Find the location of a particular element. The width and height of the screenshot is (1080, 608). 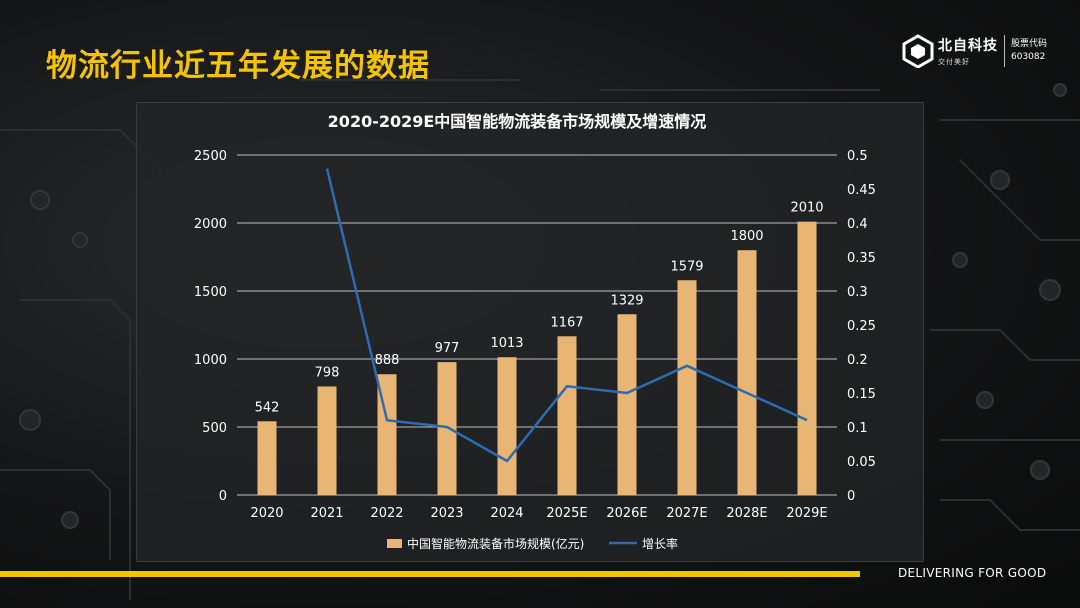

x-tick-label: 2024 is located at coordinates (506, 513).